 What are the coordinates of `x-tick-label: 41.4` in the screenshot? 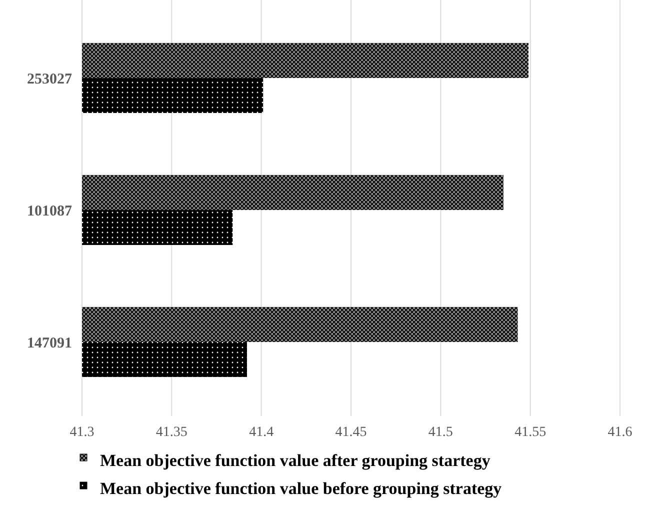 It's located at (261, 432).